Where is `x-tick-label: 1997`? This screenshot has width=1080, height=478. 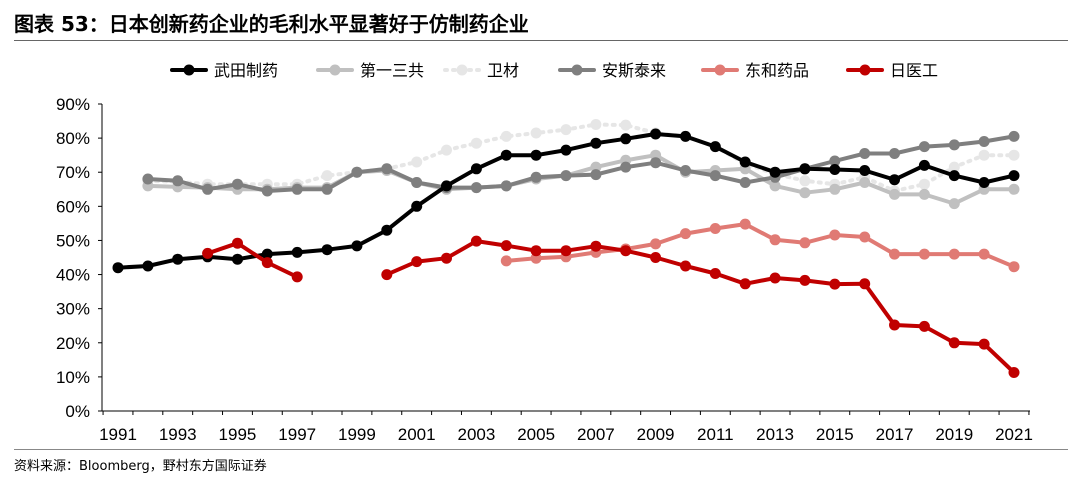
x-tick-label: 1997 is located at coordinates (297, 434).